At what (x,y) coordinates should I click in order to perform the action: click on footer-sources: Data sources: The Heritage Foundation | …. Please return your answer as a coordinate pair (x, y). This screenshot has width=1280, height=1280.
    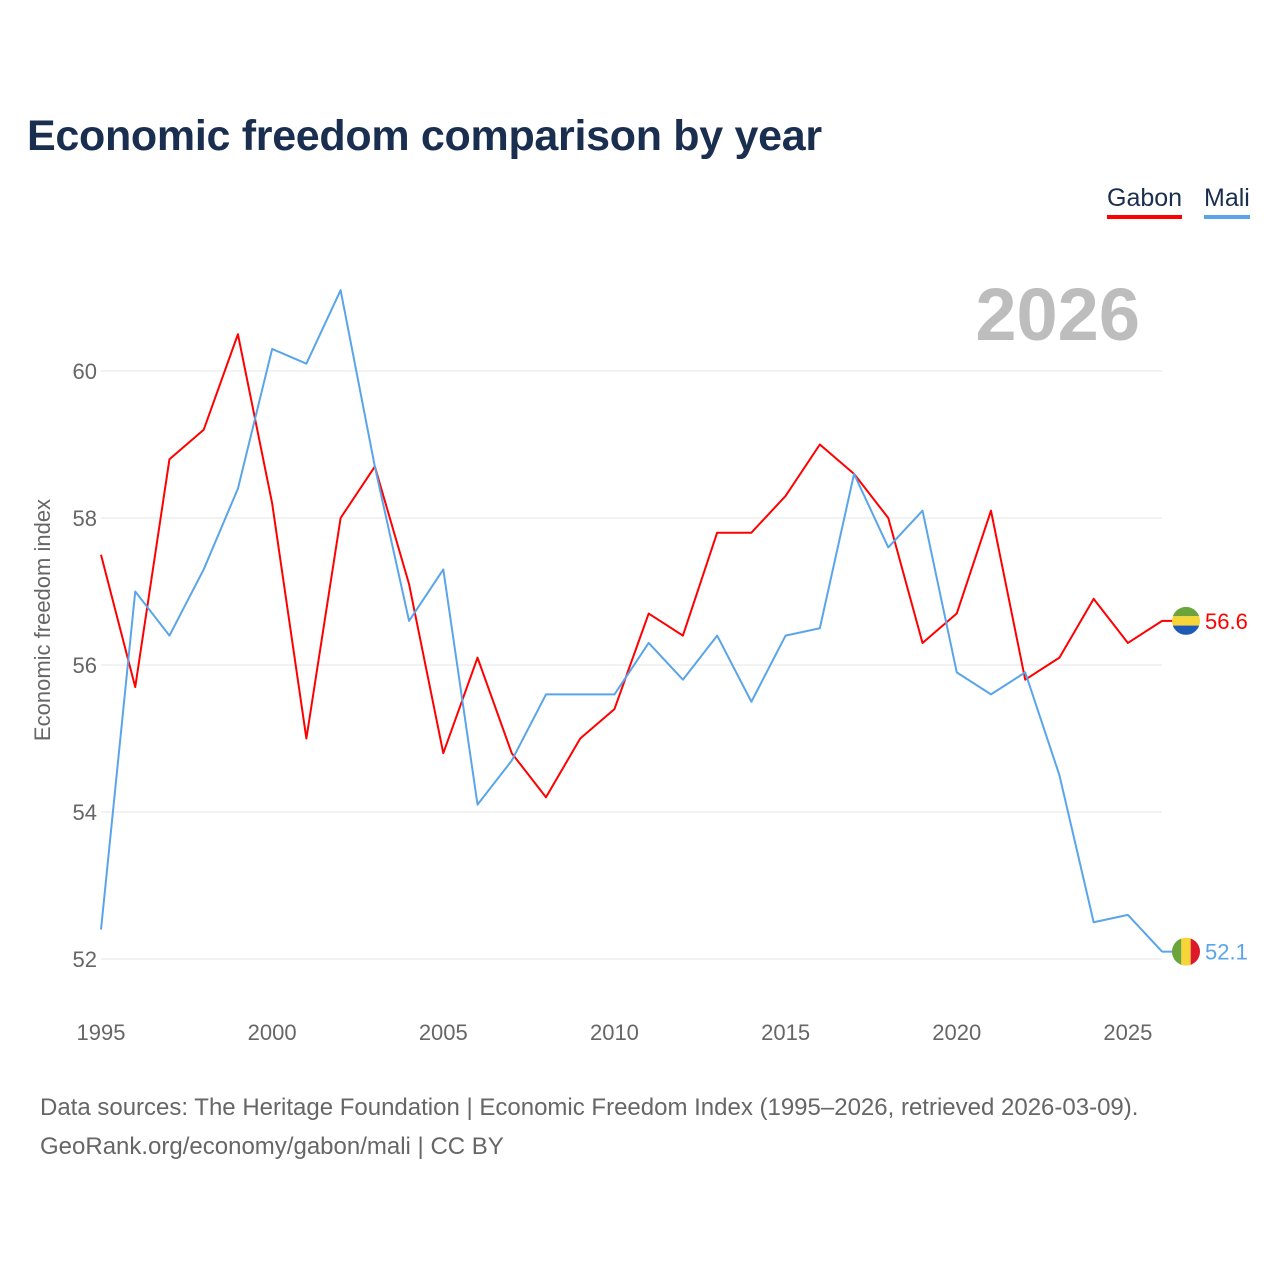
    Looking at the image, I should click on (589, 1107).